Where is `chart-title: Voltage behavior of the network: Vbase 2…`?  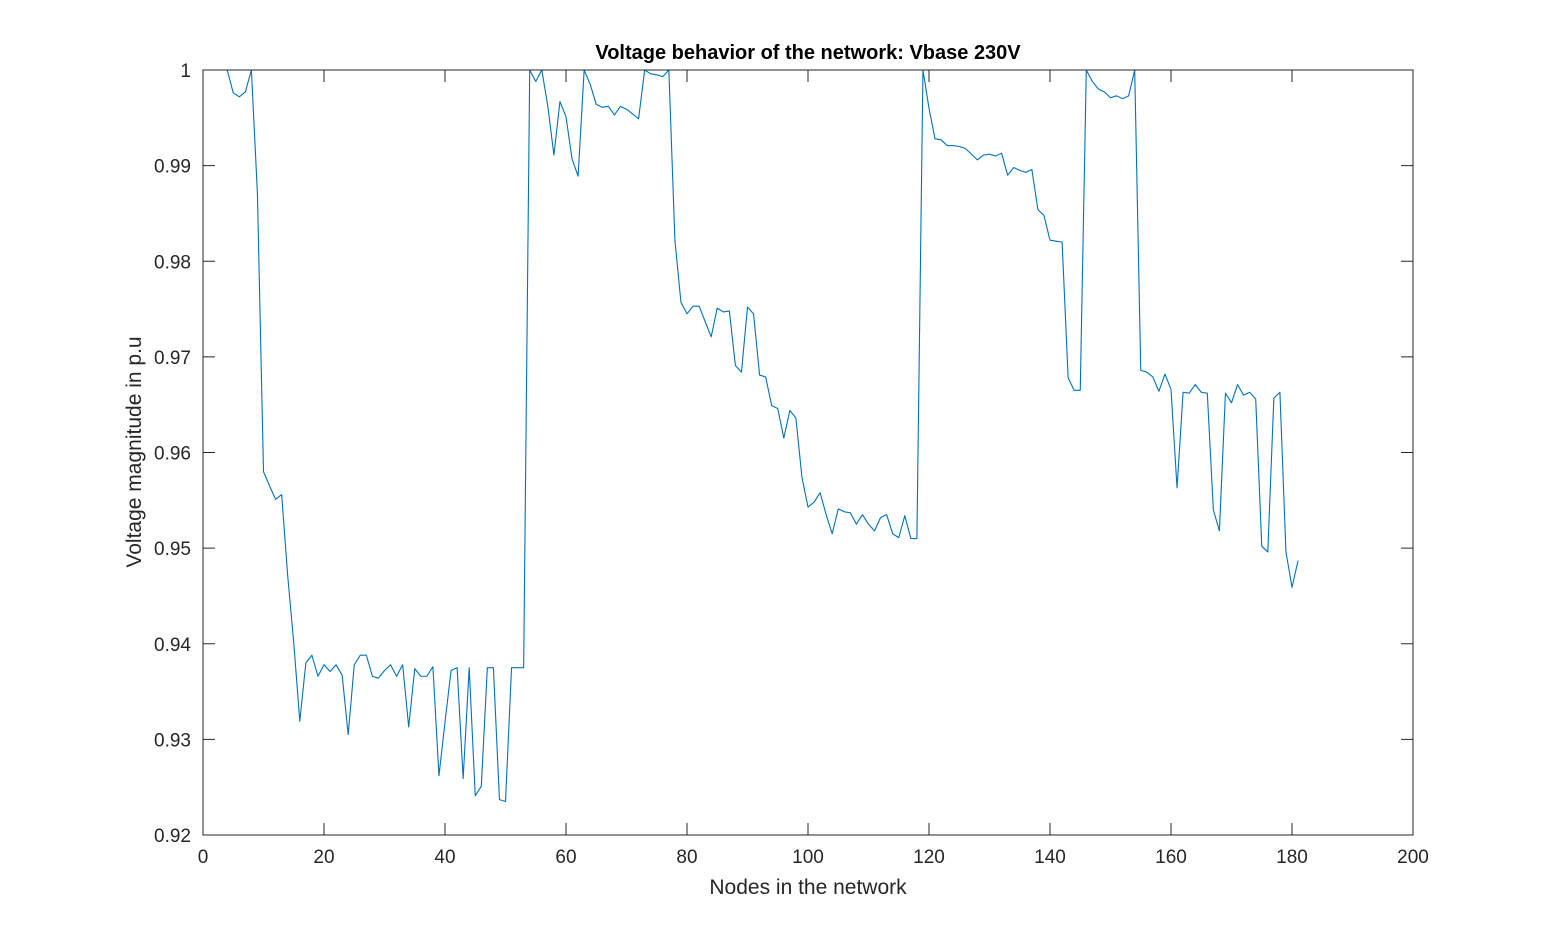 chart-title: Voltage behavior of the network: Vbase 2… is located at coordinates (808, 53).